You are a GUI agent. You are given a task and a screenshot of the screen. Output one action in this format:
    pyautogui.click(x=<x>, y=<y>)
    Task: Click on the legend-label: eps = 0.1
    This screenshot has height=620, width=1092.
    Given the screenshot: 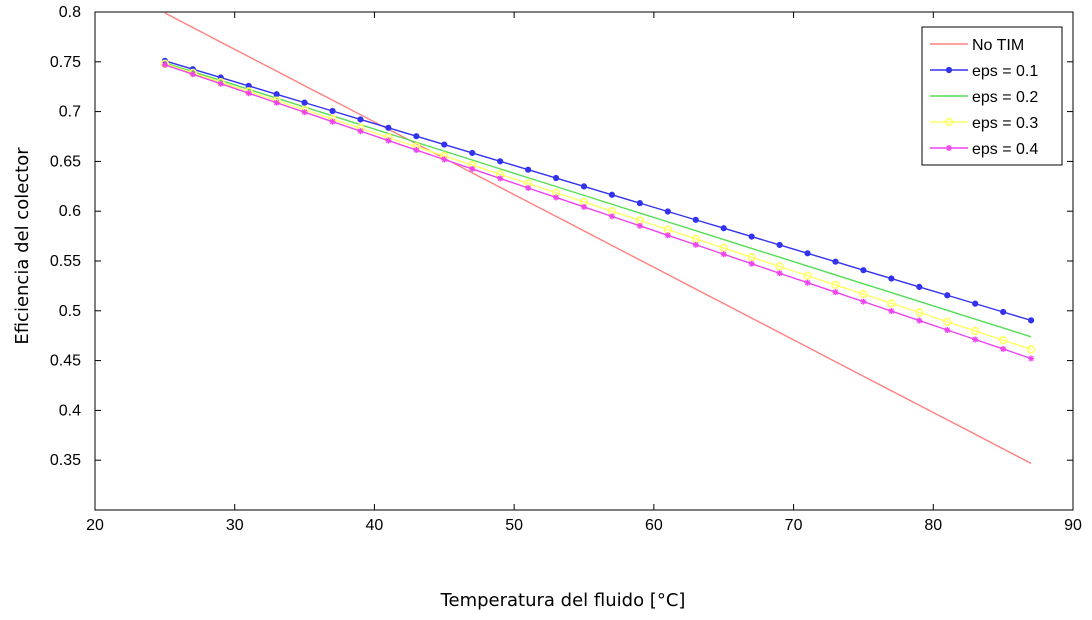 What is the action you would take?
    pyautogui.click(x=1005, y=71)
    